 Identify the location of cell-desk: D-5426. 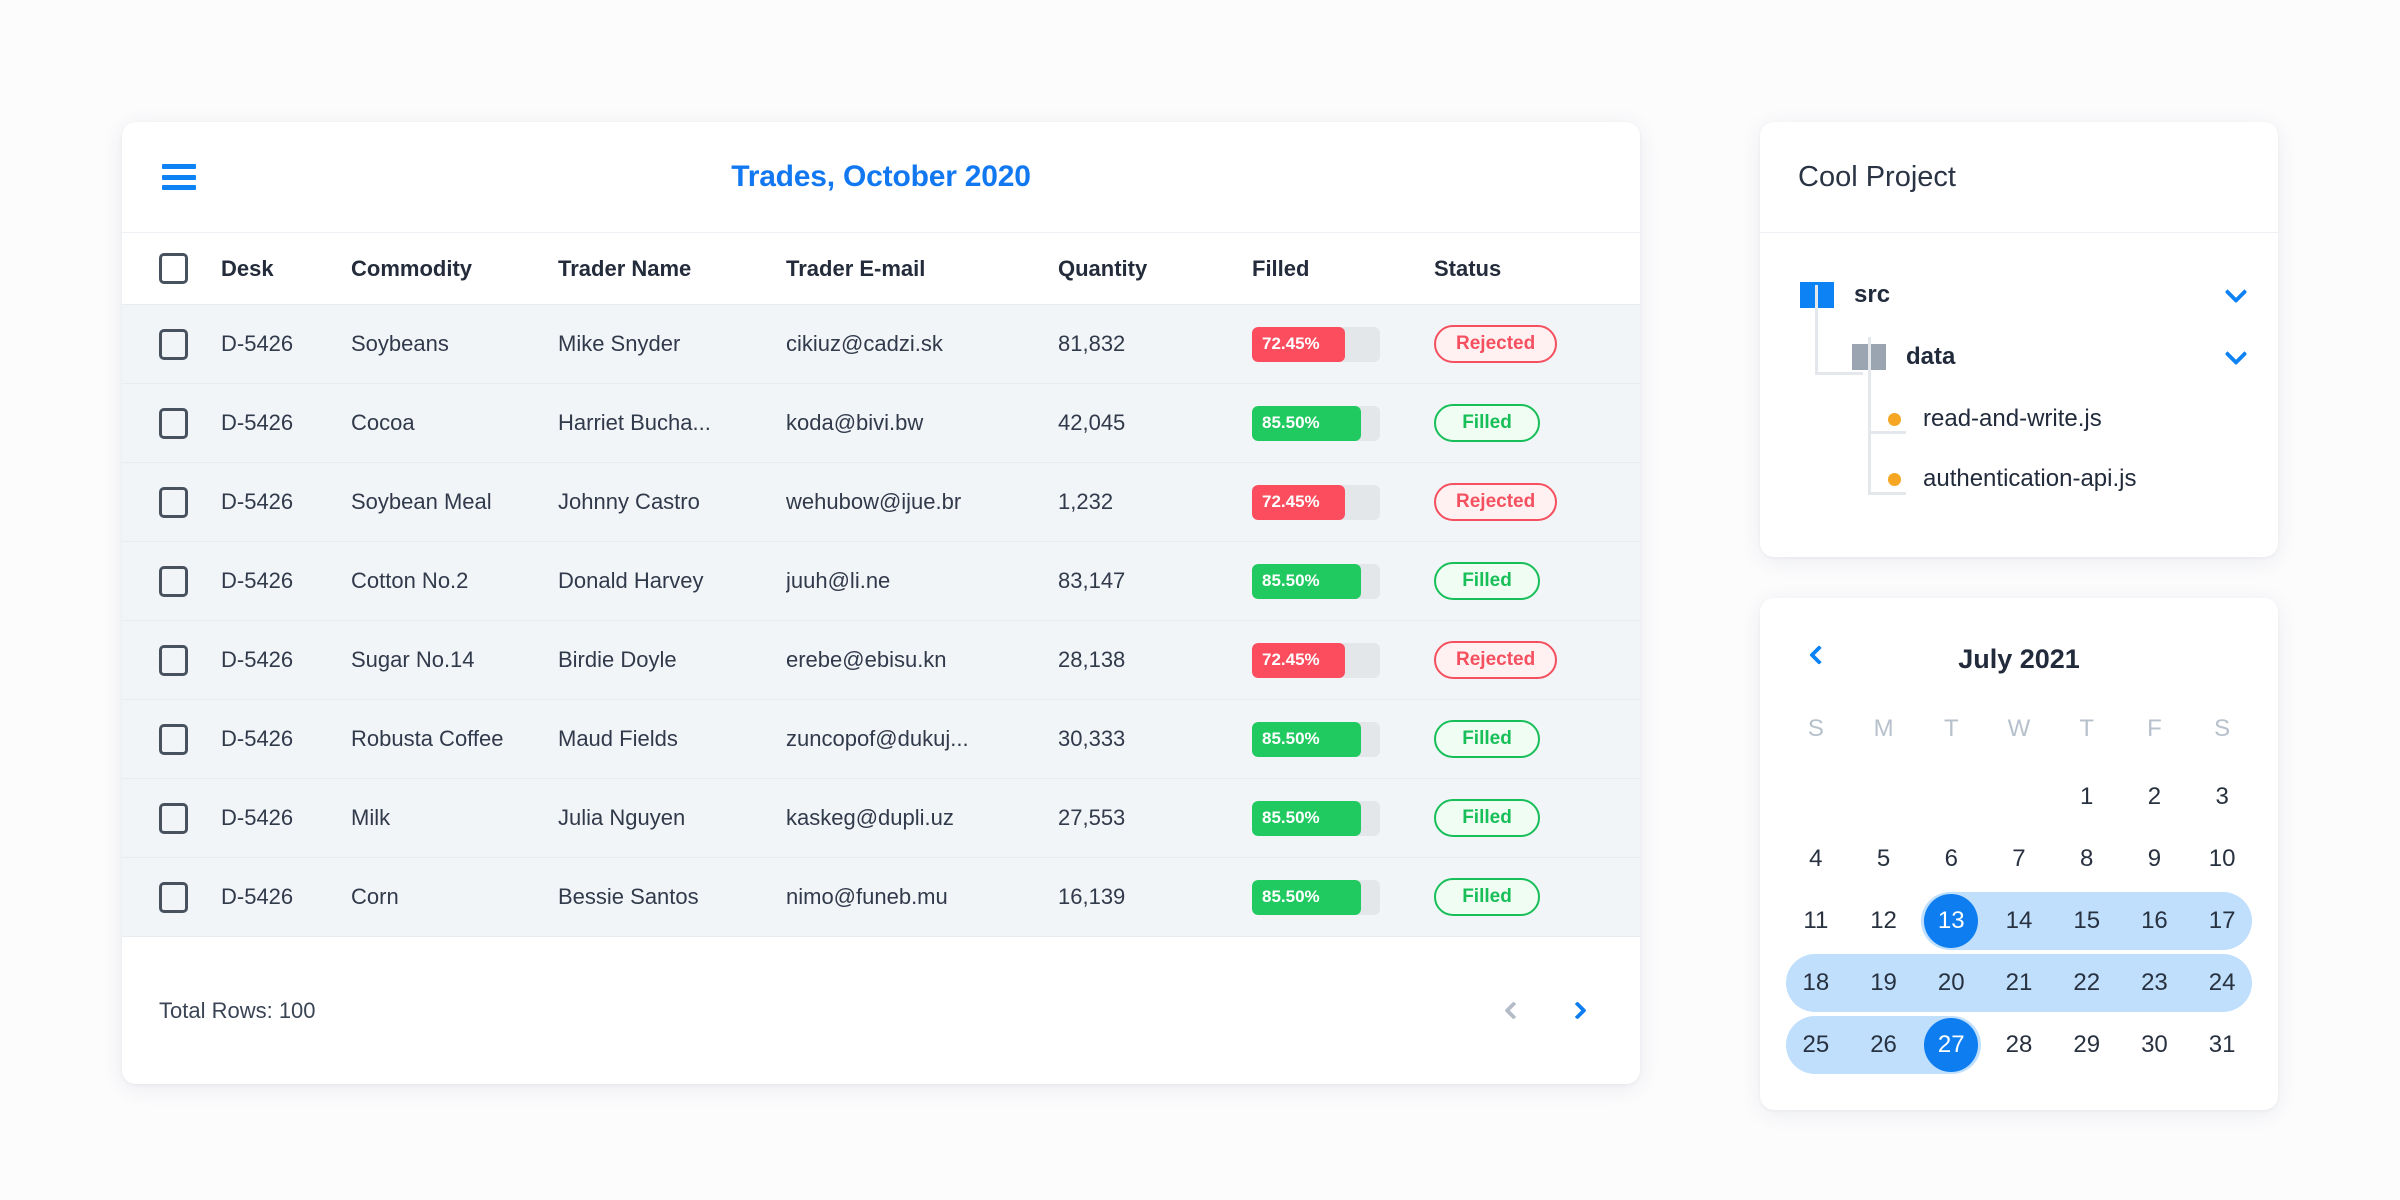
(257, 580).